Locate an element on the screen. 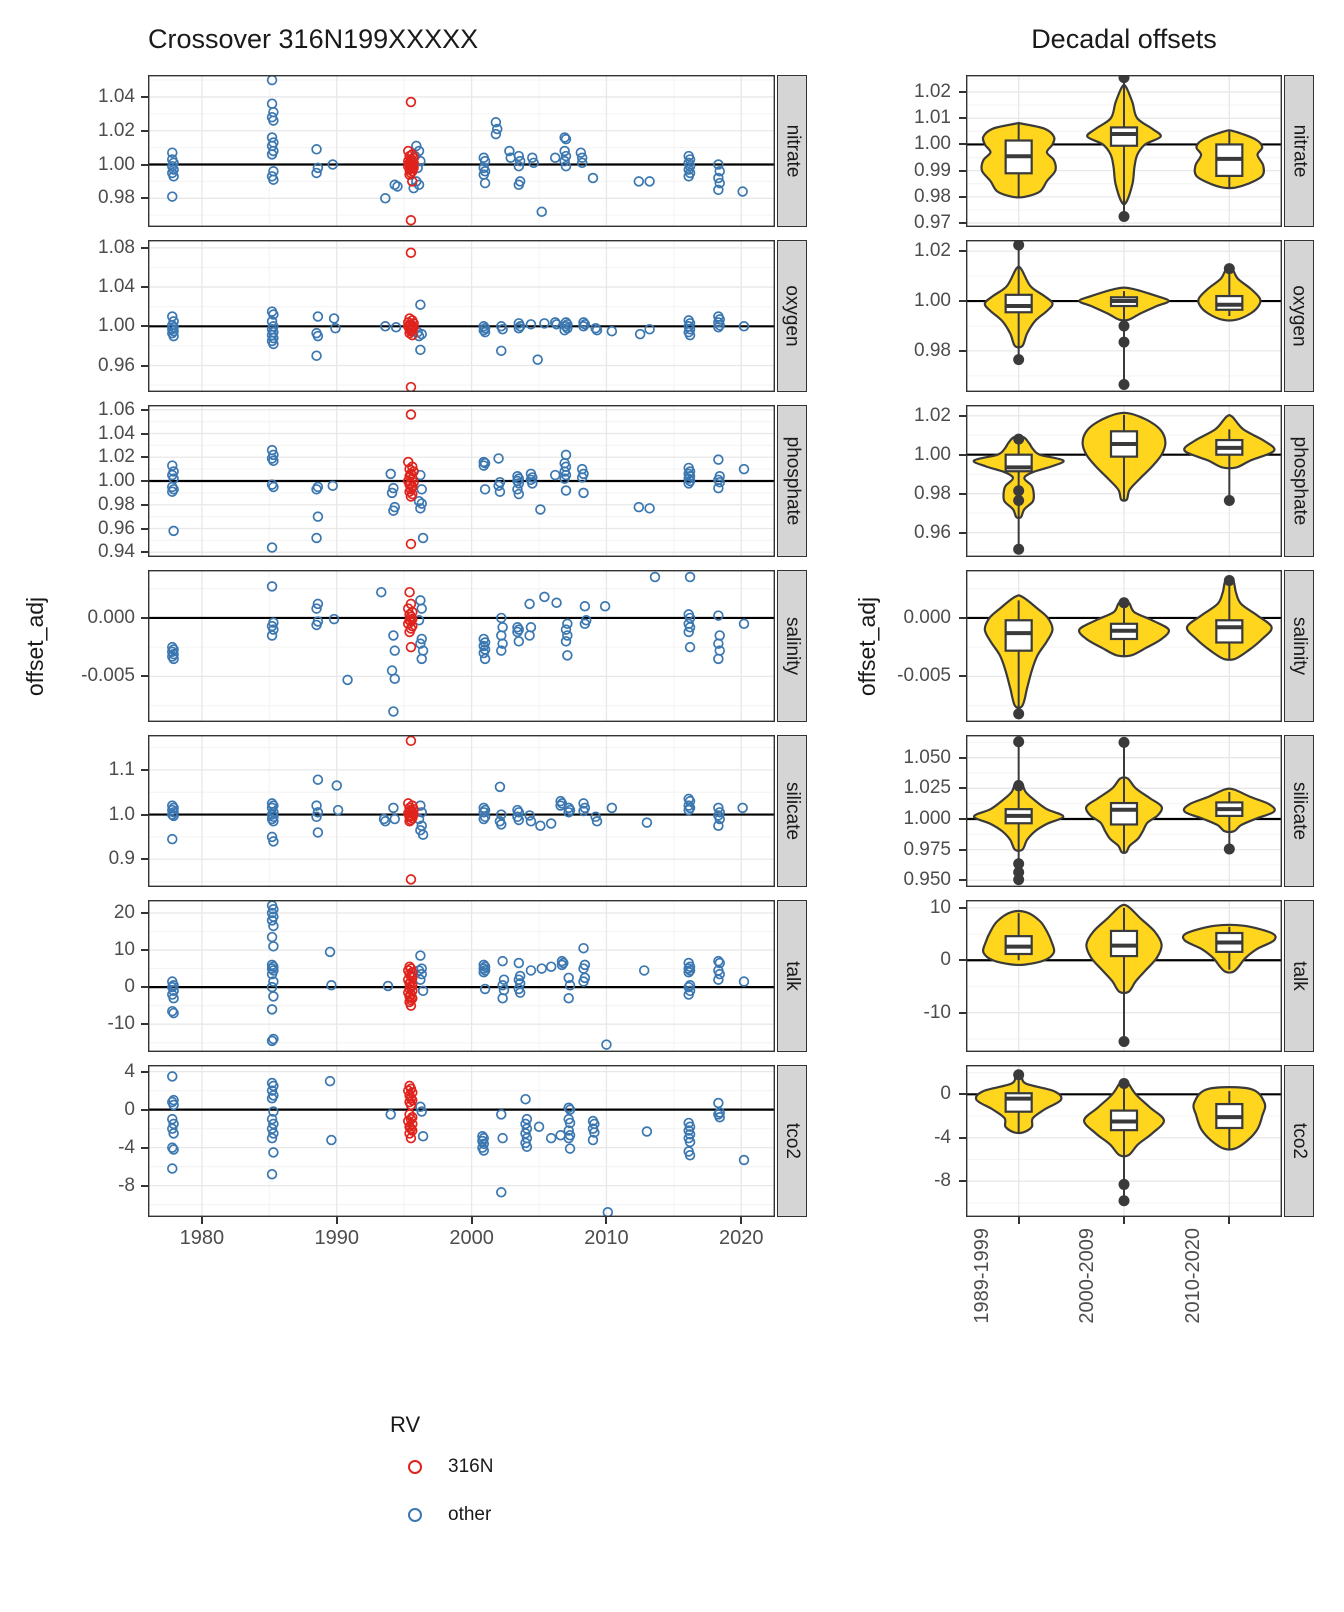 Image resolution: width=1344 pixels, height=1612 pixels. y-tick-label: 10 is located at coordinates (940, 907).